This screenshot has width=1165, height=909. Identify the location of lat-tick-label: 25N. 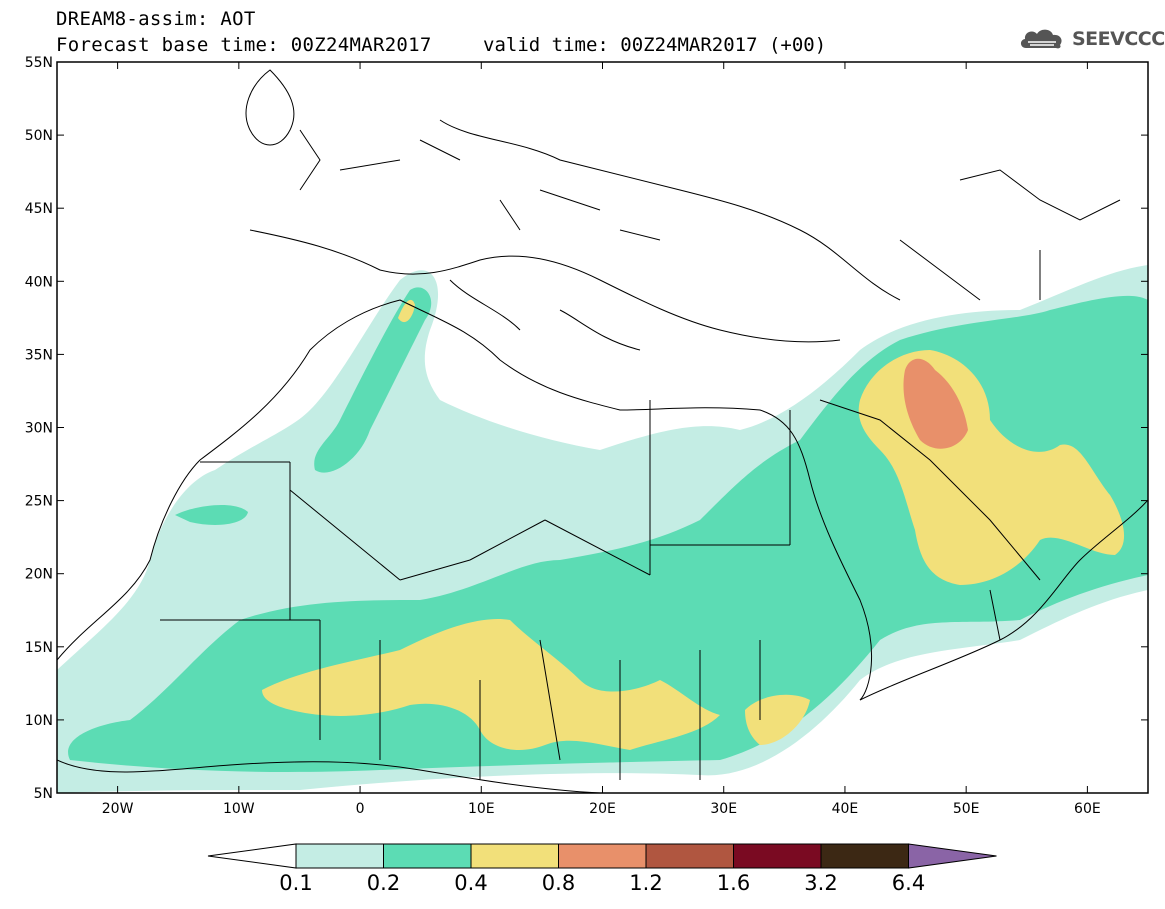
(39, 502).